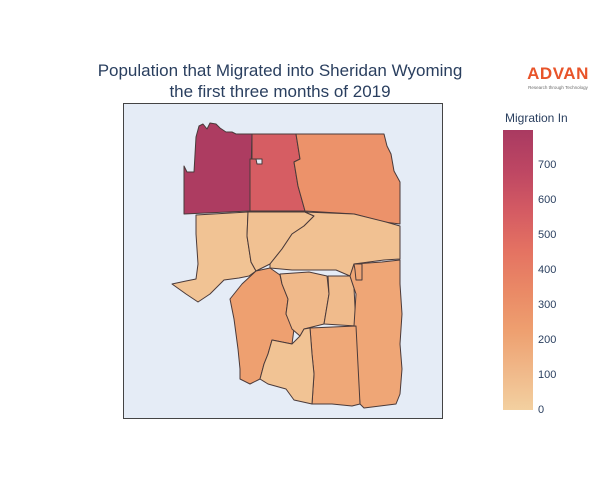 The width and height of the screenshot is (600, 500). What do you see at coordinates (547, 270) in the screenshot?
I see `colorbar-tick-400: 400` at bounding box center [547, 270].